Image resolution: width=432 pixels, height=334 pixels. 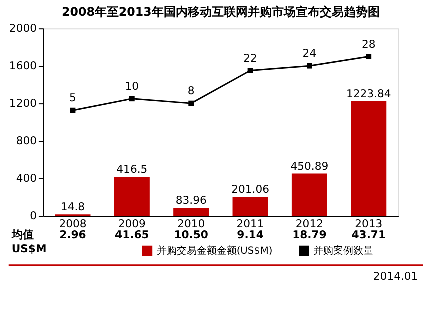 What do you see at coordinates (34, 215) in the screenshot?
I see `y-tick-label: 0` at bounding box center [34, 215].